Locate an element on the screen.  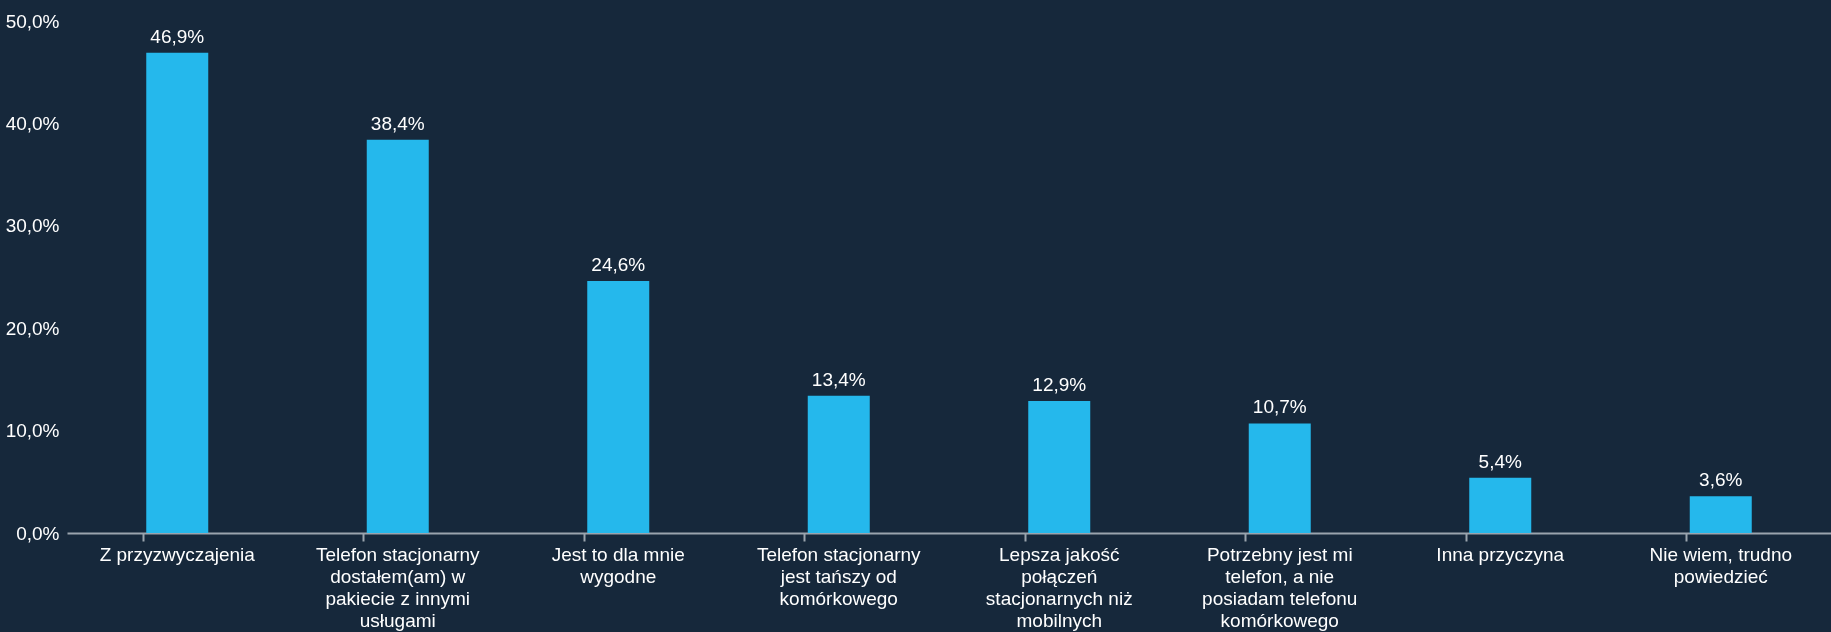
x-tick-label: Telefon stacjonarny dostałem(am) w pakiecie z innymi usługami is located at coordinates (398, 587).